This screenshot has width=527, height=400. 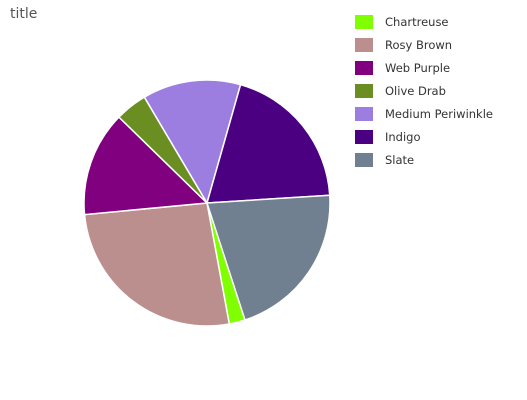 I want to click on legend-label: Rosy Brown, so click(x=419, y=44).